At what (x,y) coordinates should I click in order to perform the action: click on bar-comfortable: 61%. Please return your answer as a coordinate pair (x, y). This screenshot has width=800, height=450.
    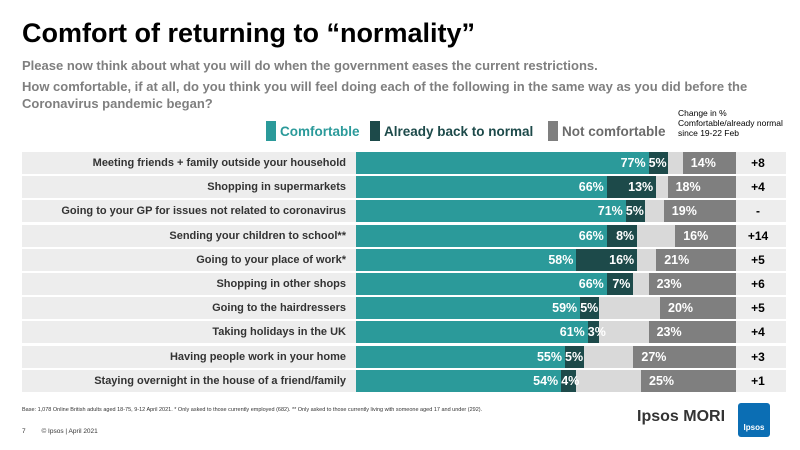
    Looking at the image, I should click on (472, 332).